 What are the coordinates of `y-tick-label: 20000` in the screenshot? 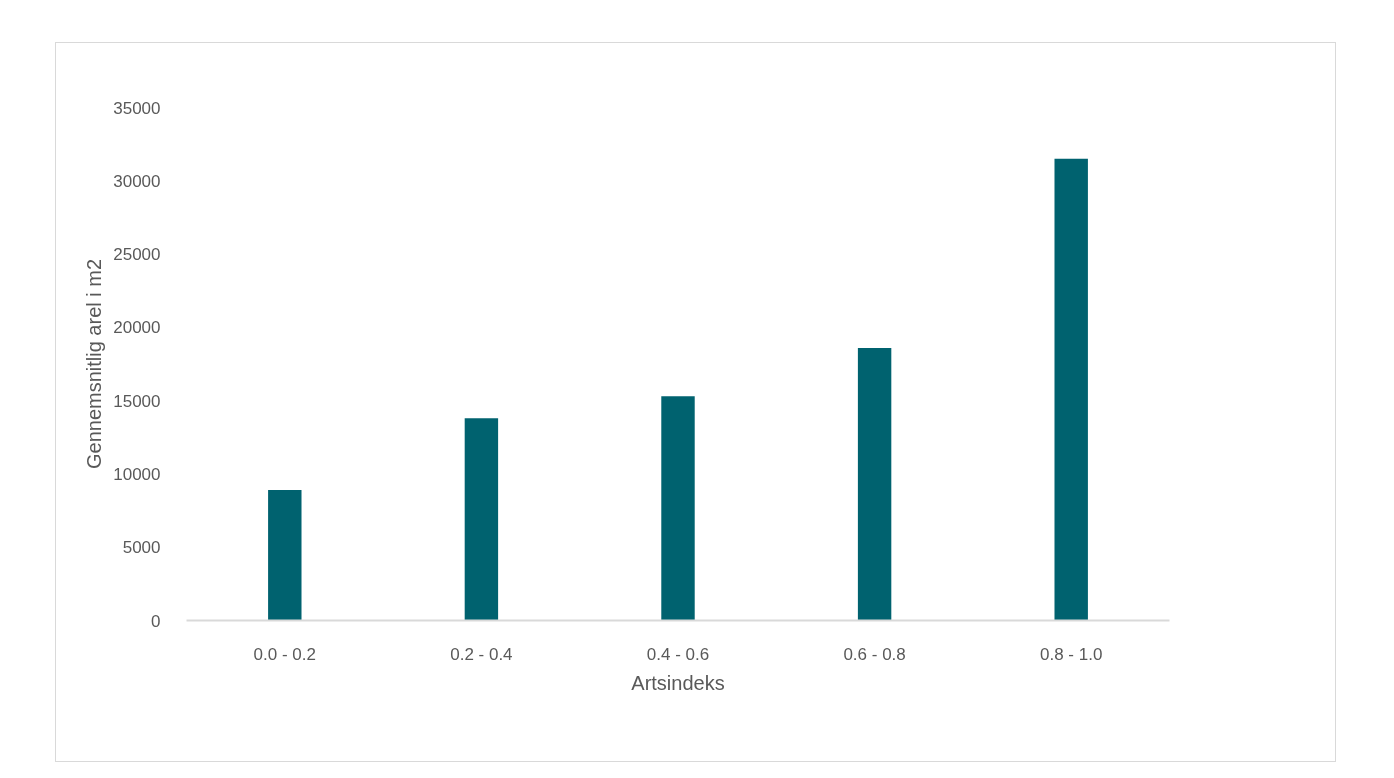 It's located at (137, 328).